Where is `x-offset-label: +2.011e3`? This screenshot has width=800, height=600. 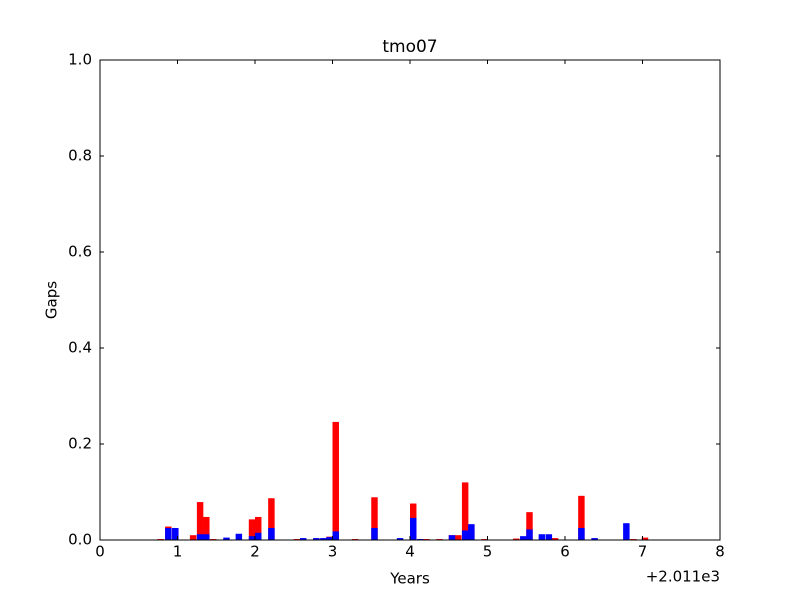 x-offset-label: +2.011e3 is located at coordinates (683, 577).